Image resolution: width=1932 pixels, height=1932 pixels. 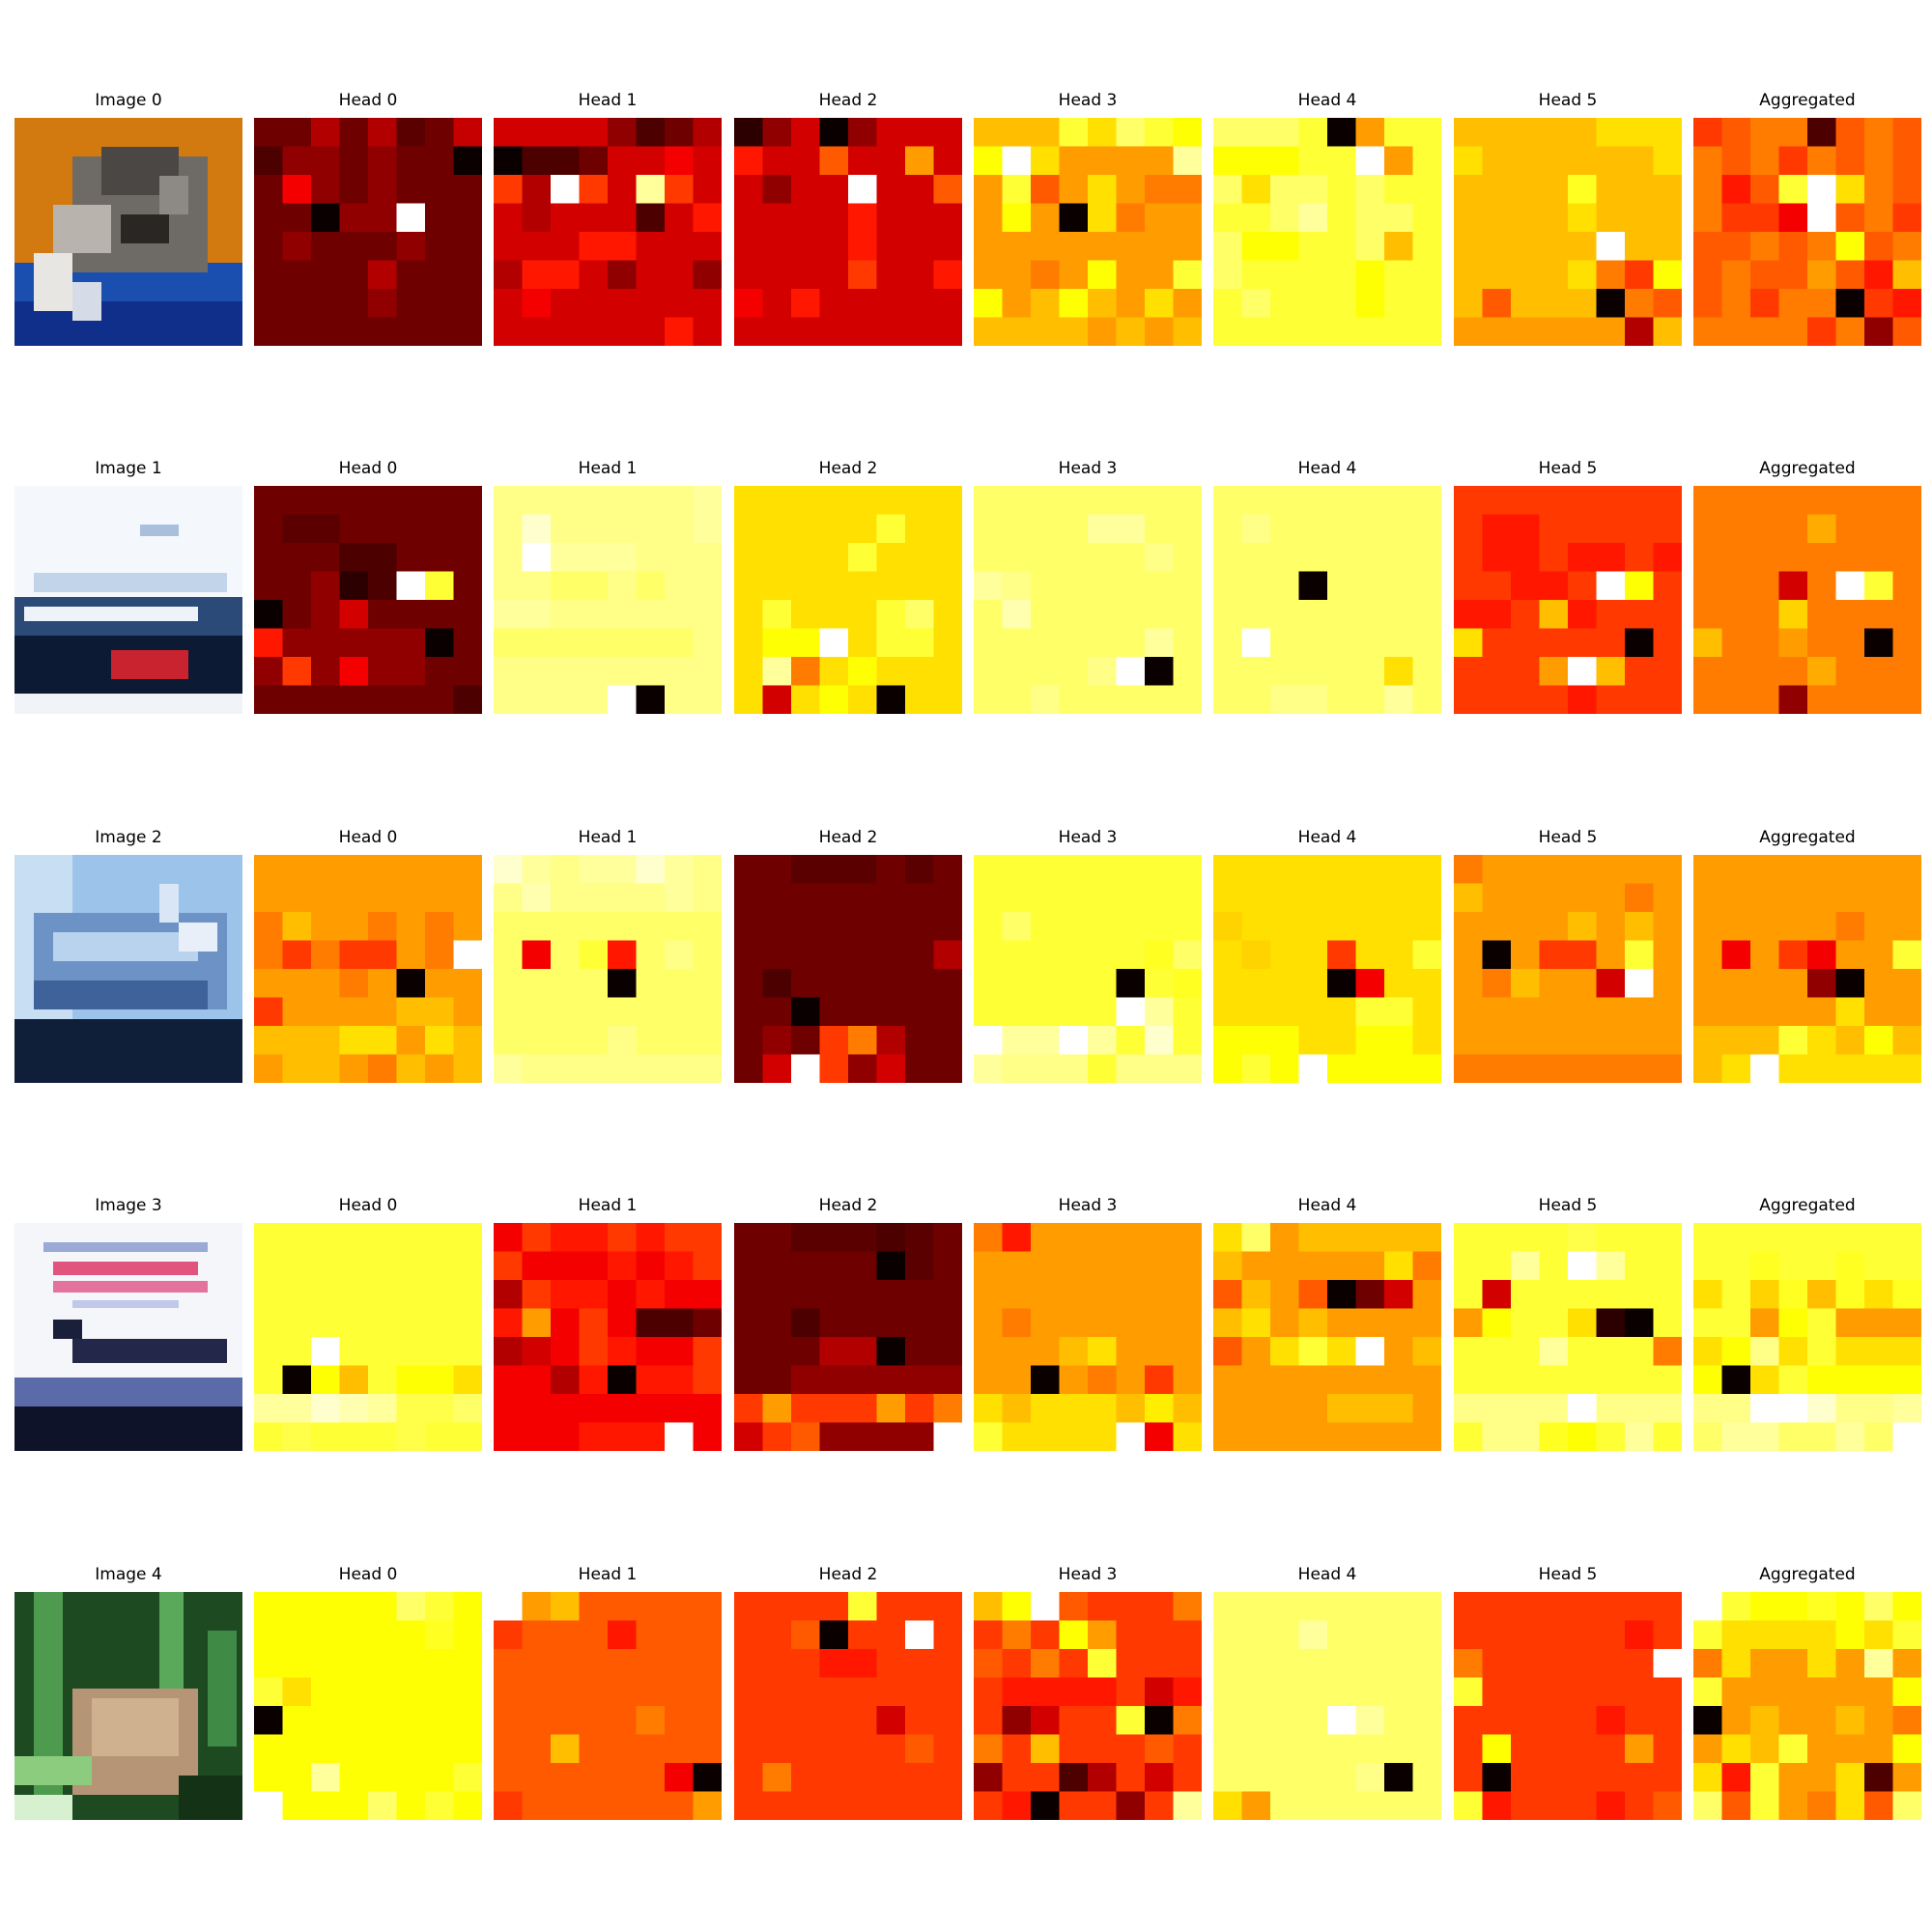 I want to click on panel-title-aggregated: Aggregated, so click(x=1807, y=468).